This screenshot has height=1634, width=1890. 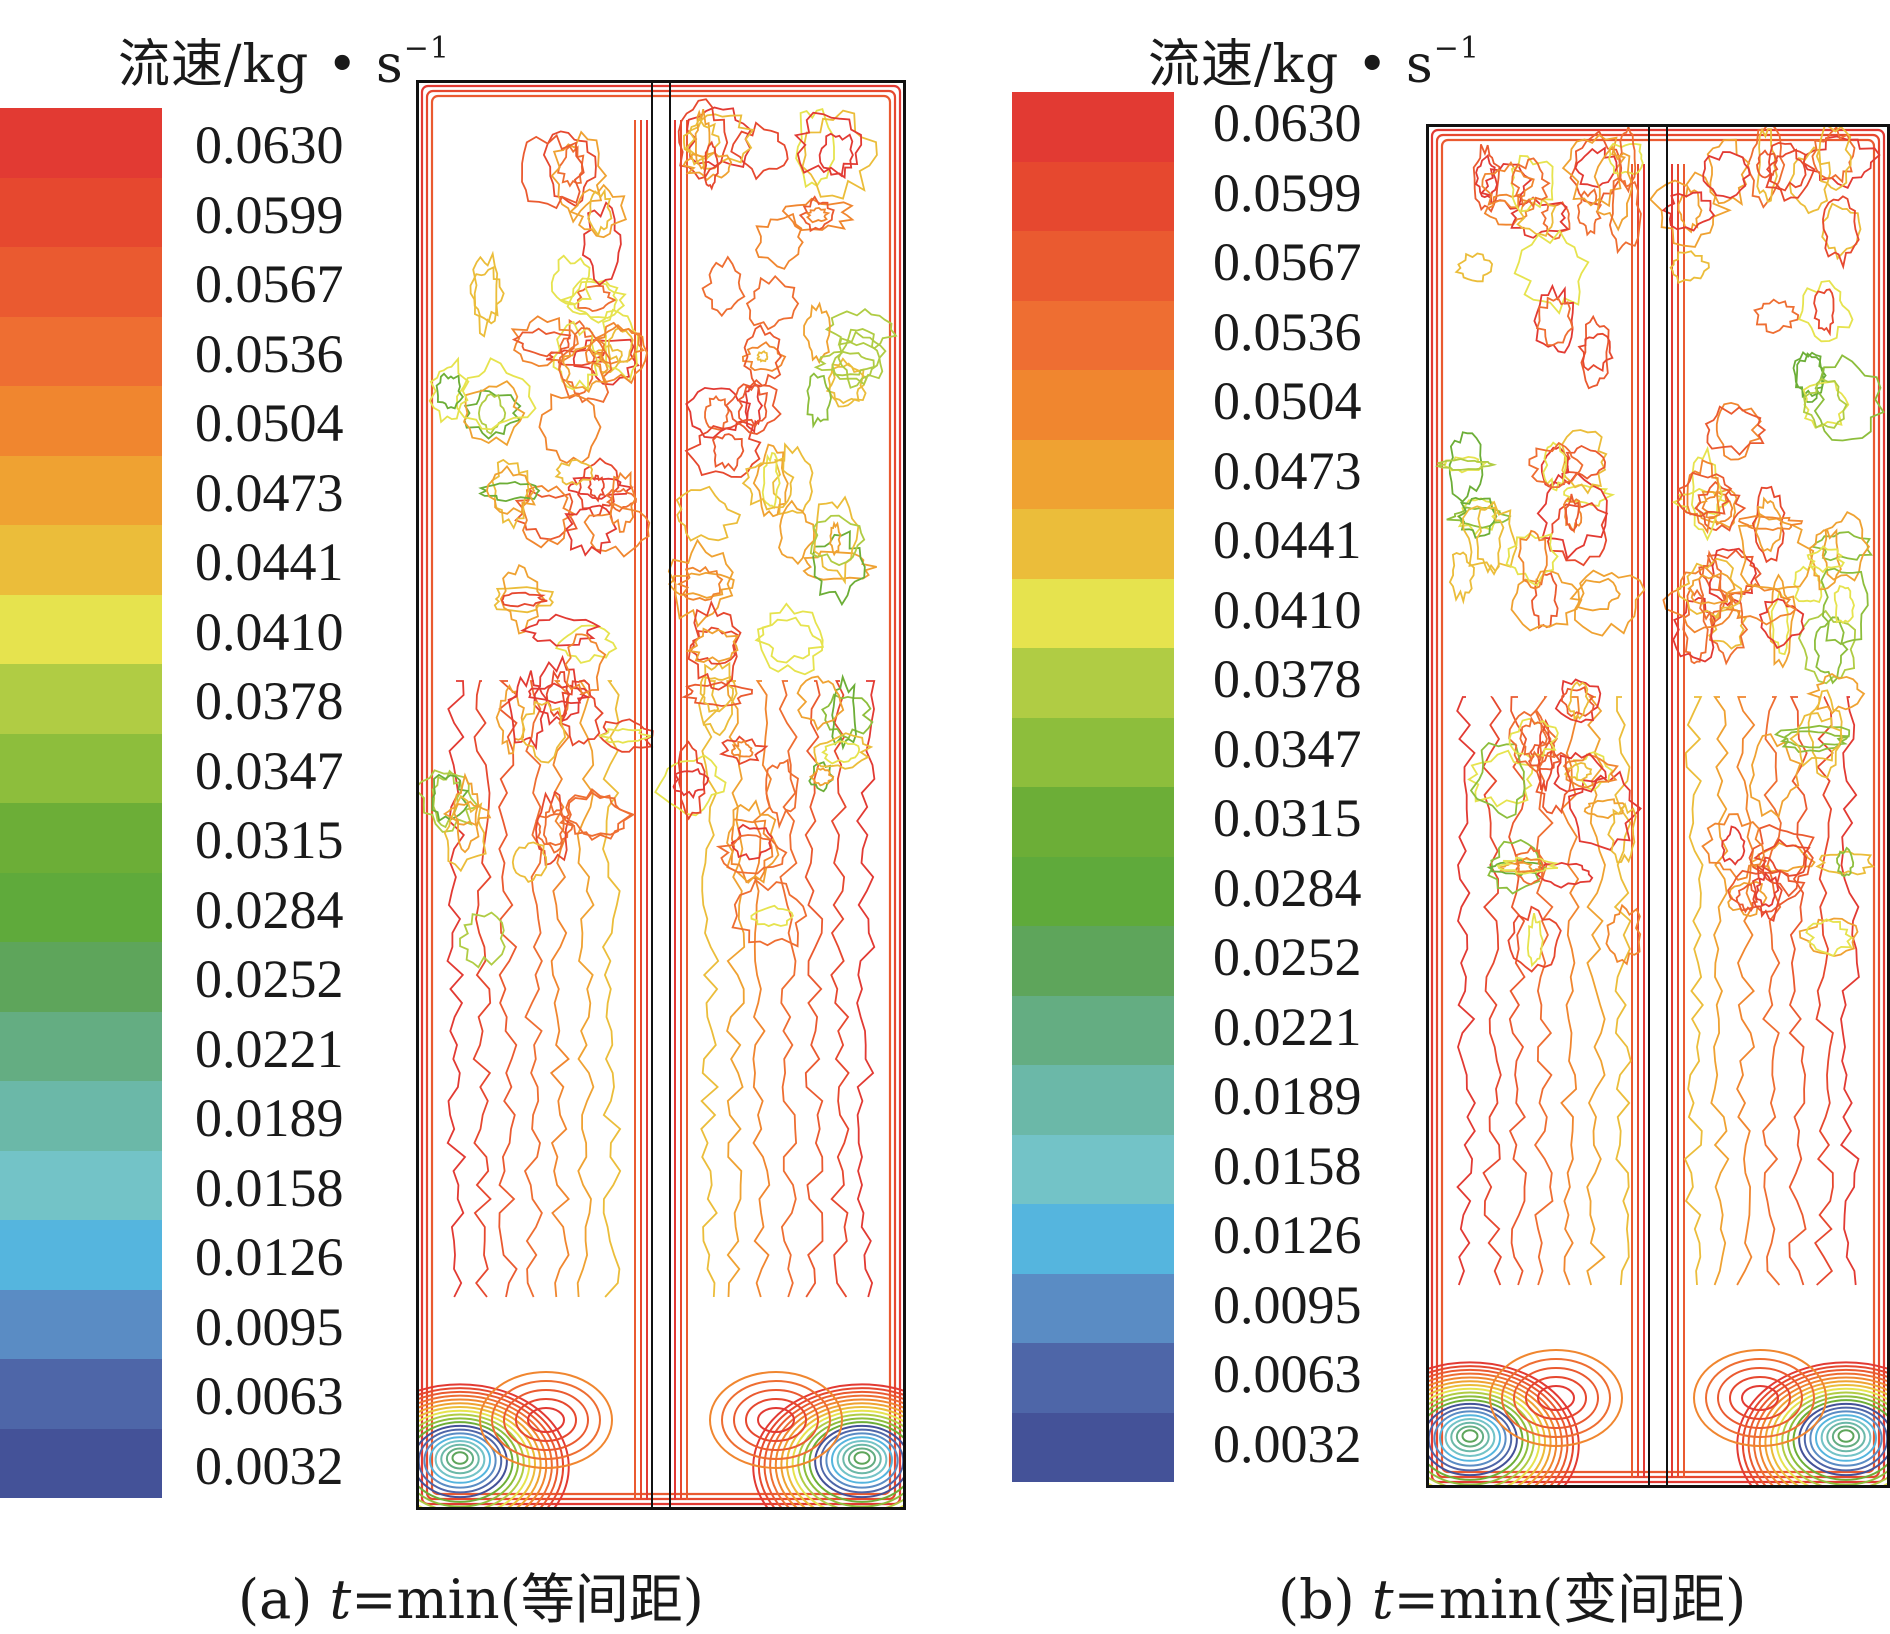 I want to click on caption-text: =min(变间距), so click(x=1570, y=1599).